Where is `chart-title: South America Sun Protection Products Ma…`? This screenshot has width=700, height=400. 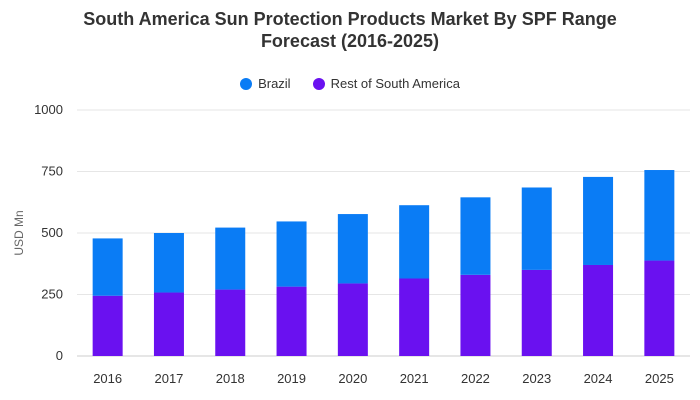 chart-title: South America Sun Protection Products Ma… is located at coordinates (350, 30).